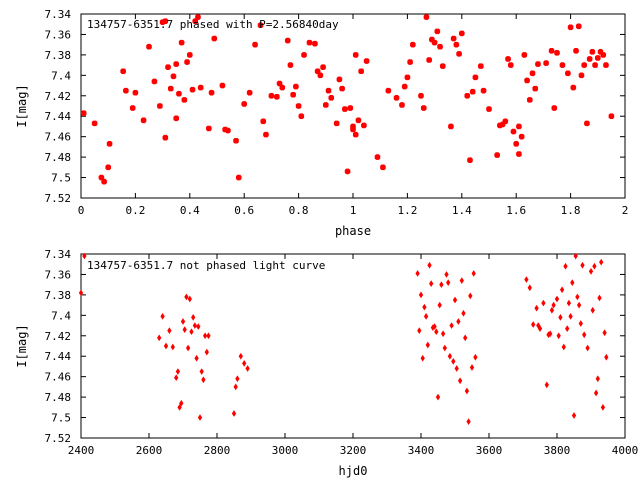 The width and height of the screenshot is (640, 480). Describe the element at coordinates (206, 265) in the screenshot. I see `unphased-chart-title: 134757-6351.7 not phased light curve` at that location.